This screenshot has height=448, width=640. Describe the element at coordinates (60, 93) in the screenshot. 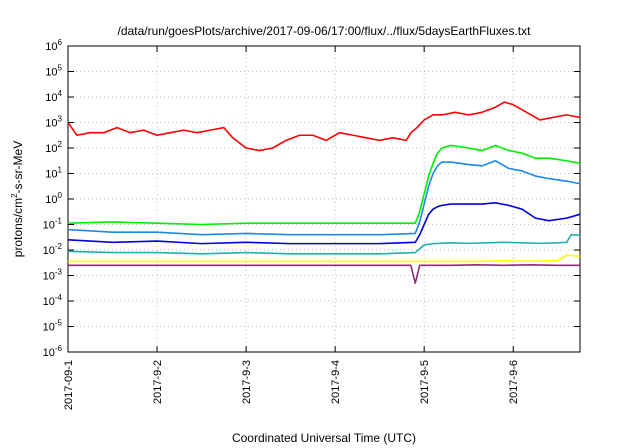

I see `y-tick-exp: 4` at that location.